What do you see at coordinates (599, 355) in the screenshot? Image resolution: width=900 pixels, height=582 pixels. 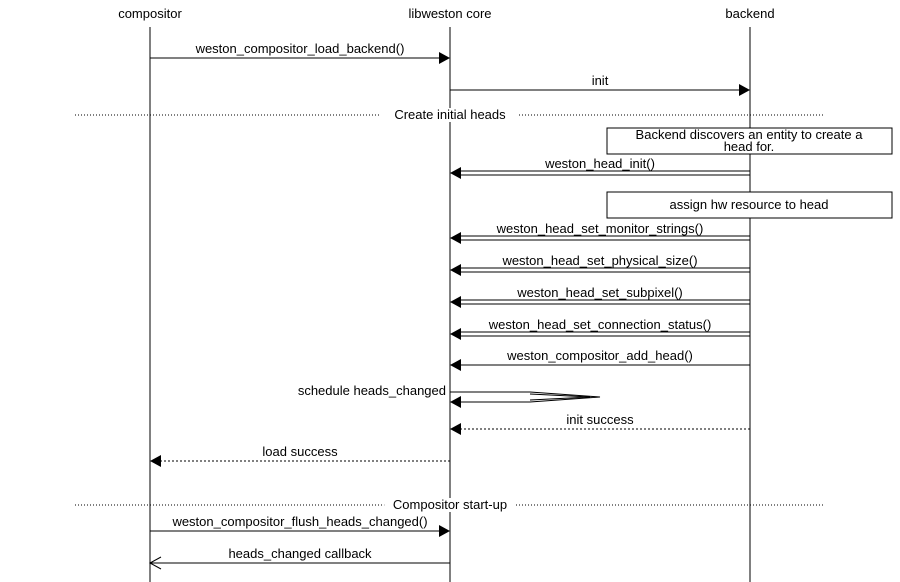 I see `message-label: weston_compositor_add_head()` at bounding box center [599, 355].